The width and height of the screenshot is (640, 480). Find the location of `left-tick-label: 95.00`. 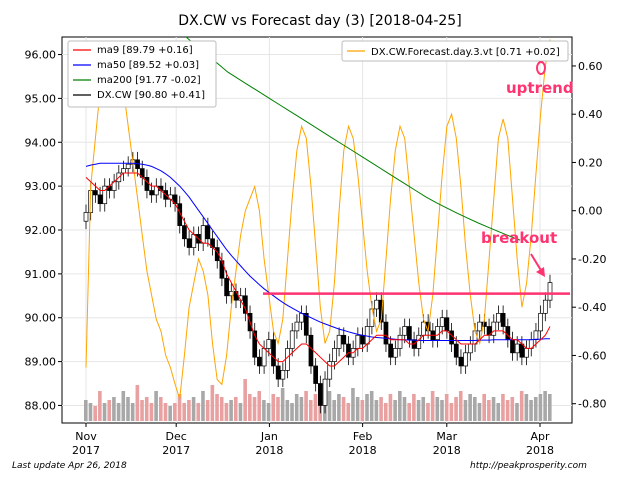

left-tick-label: 95.00 is located at coordinates (41, 98).